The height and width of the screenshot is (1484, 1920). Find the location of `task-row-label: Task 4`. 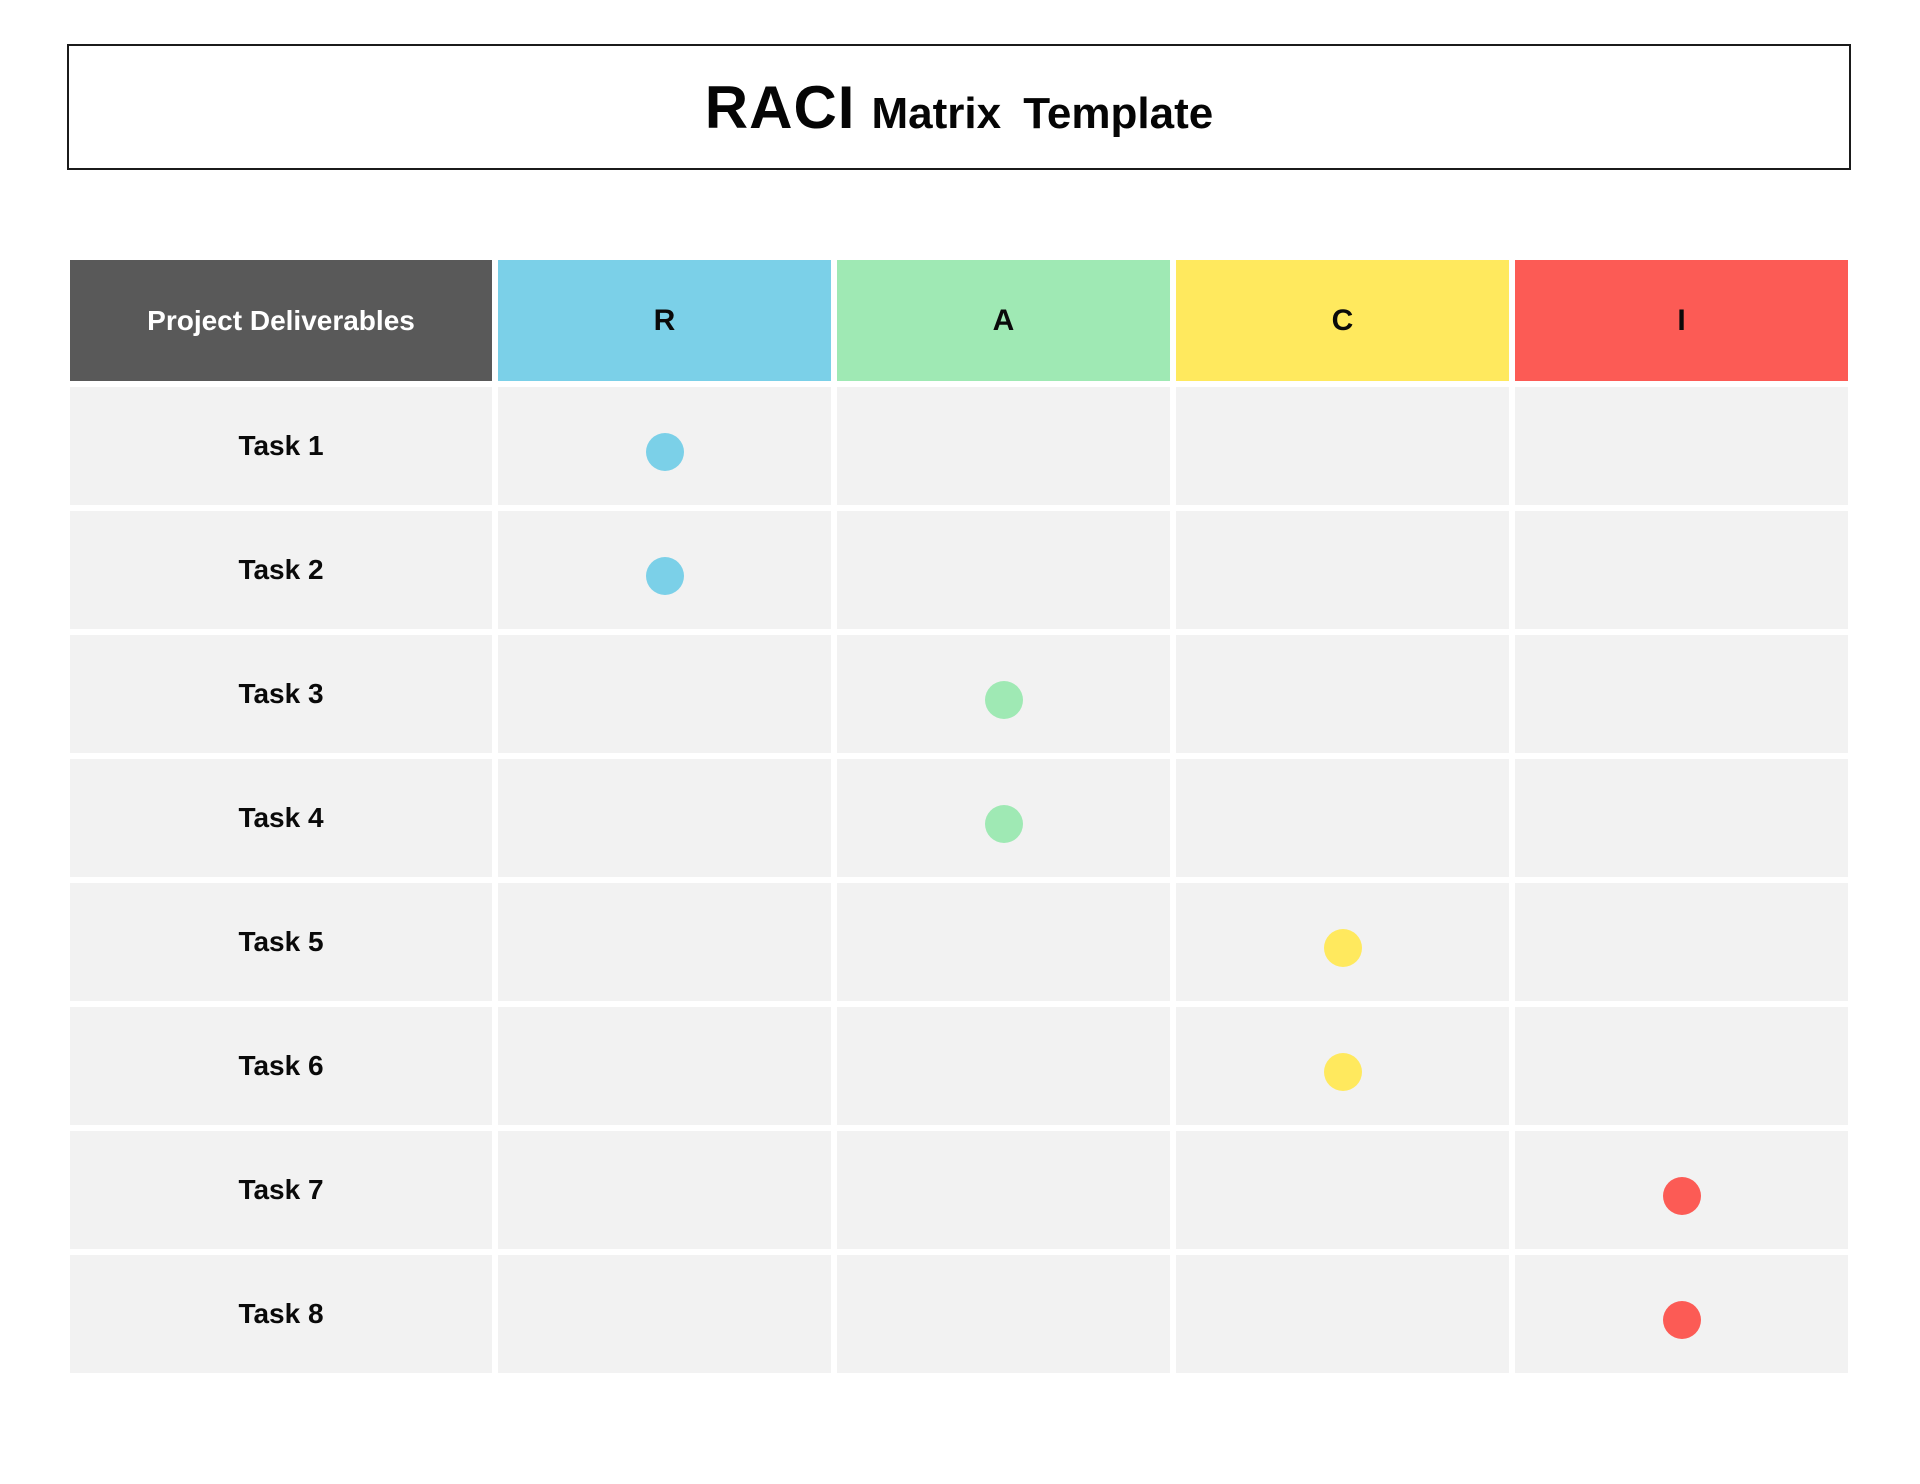

task-row-label: Task 4 is located at coordinates (281, 818).